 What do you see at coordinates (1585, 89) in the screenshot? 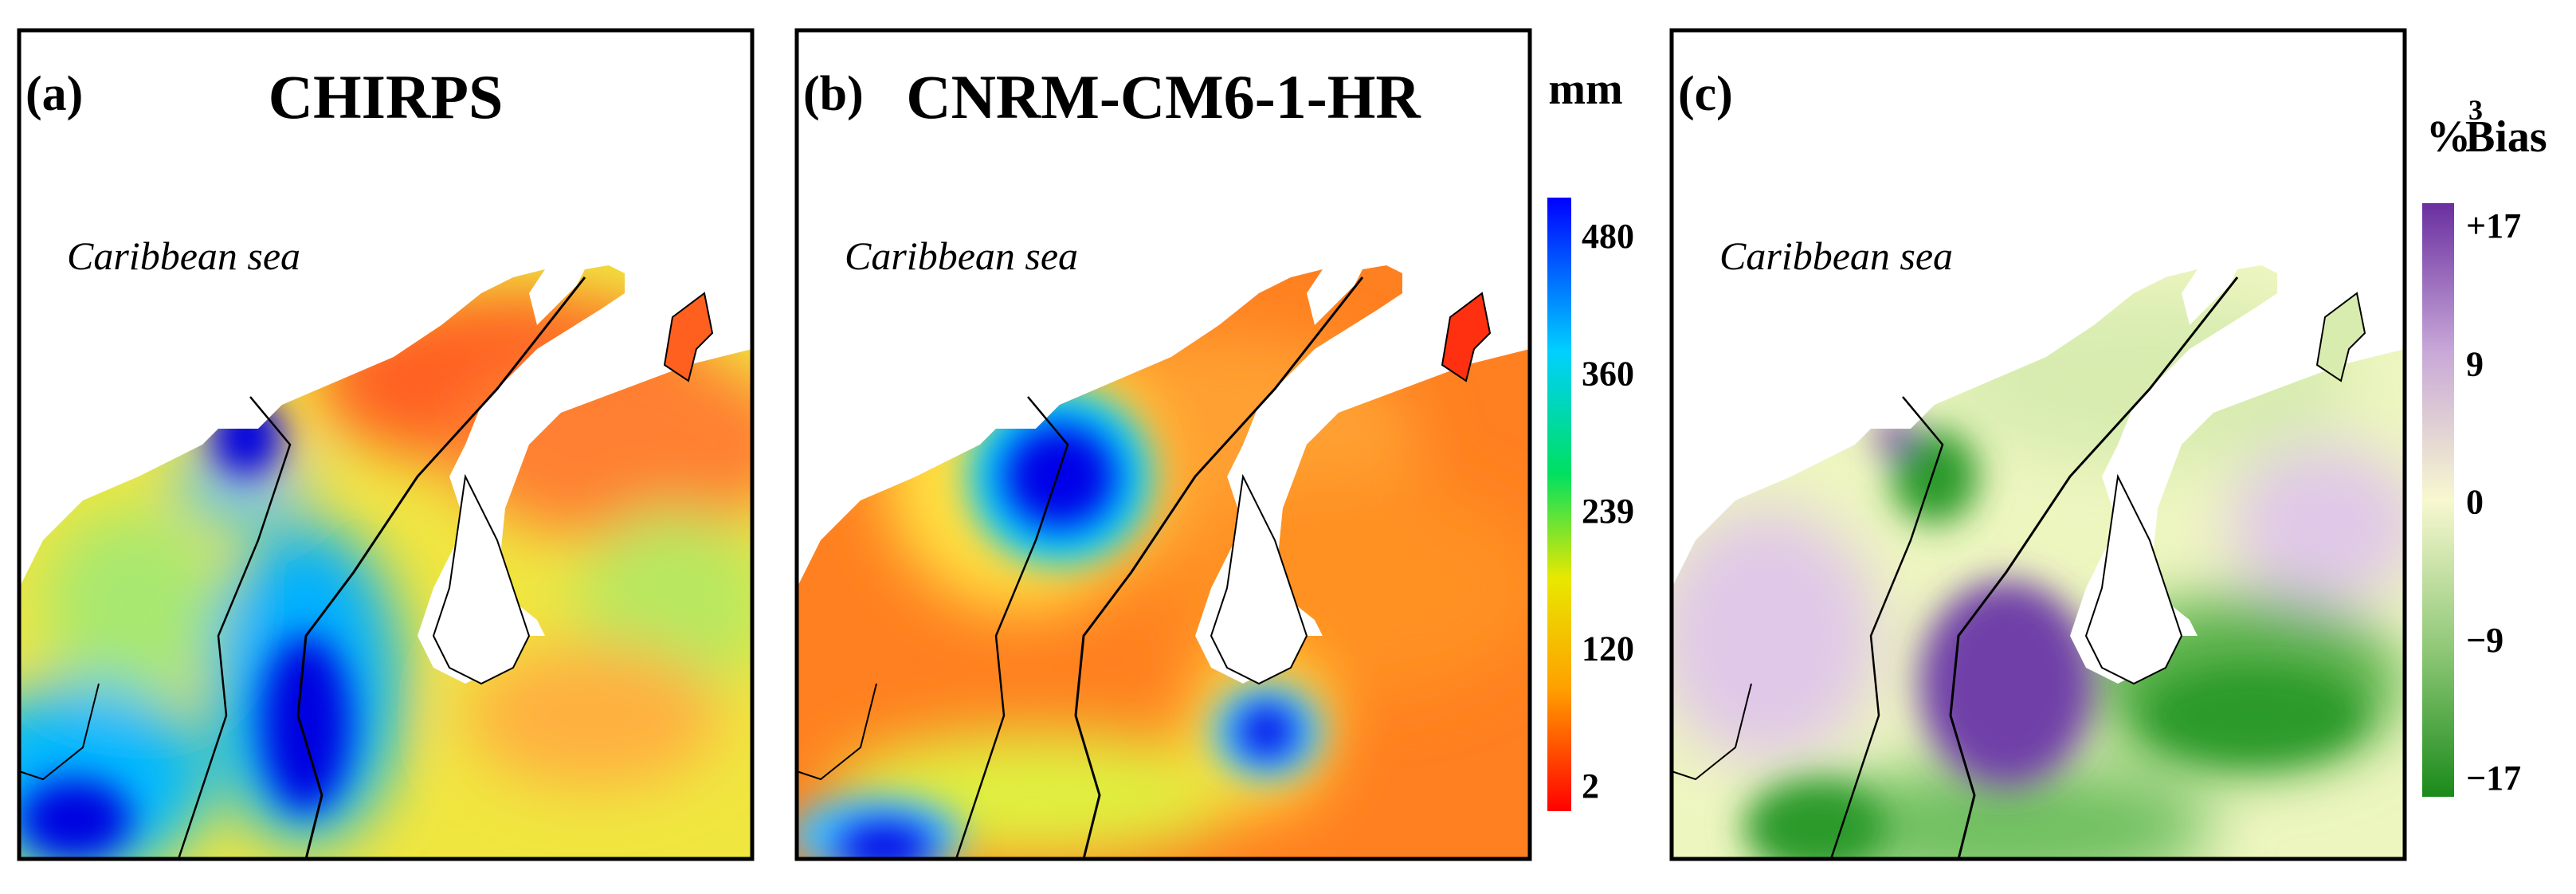
I see `colorbar-precip-unit: mm` at bounding box center [1585, 89].